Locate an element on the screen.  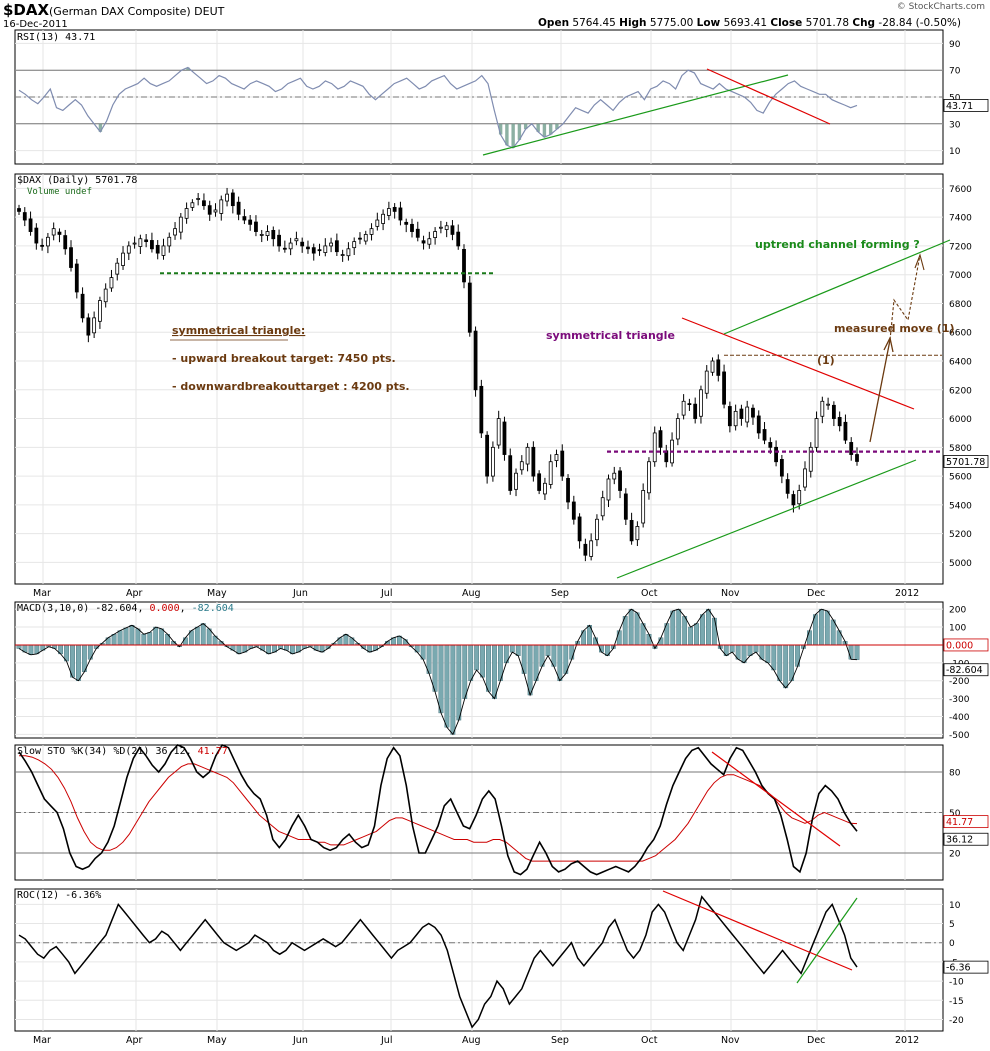
annotation-downward-target: - downwardbreakouttarget : 4200 pts. is located at coordinates (291, 386).